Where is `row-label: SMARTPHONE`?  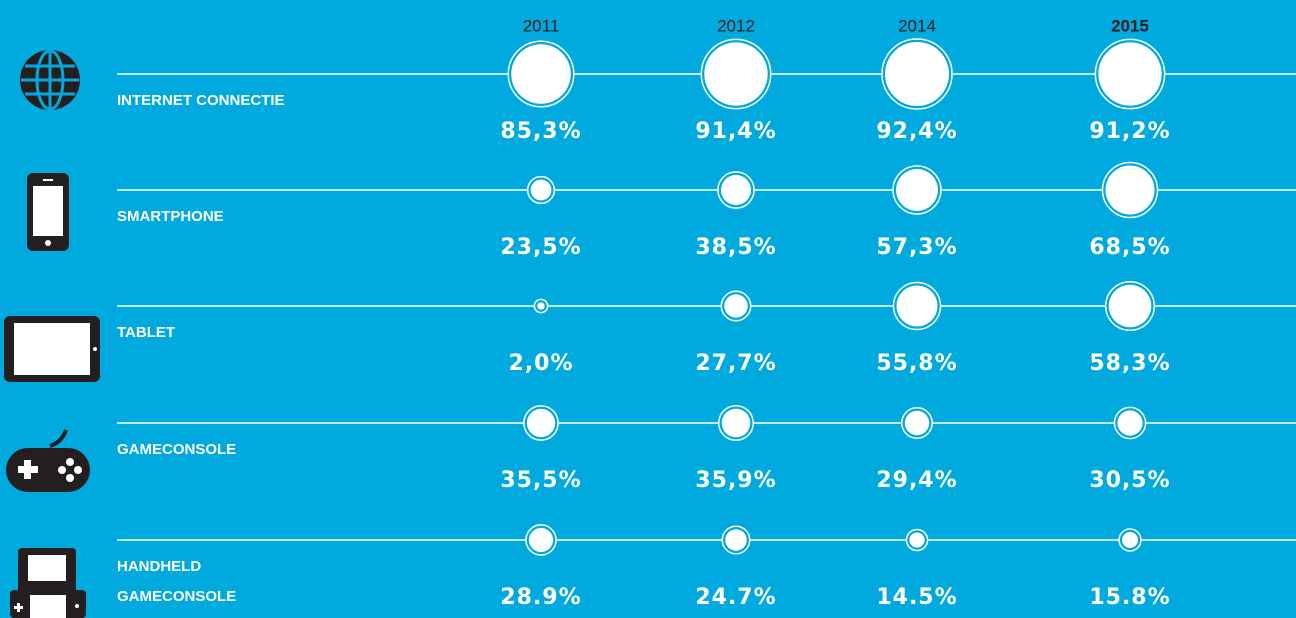
row-label: SMARTPHONE is located at coordinates (170, 216).